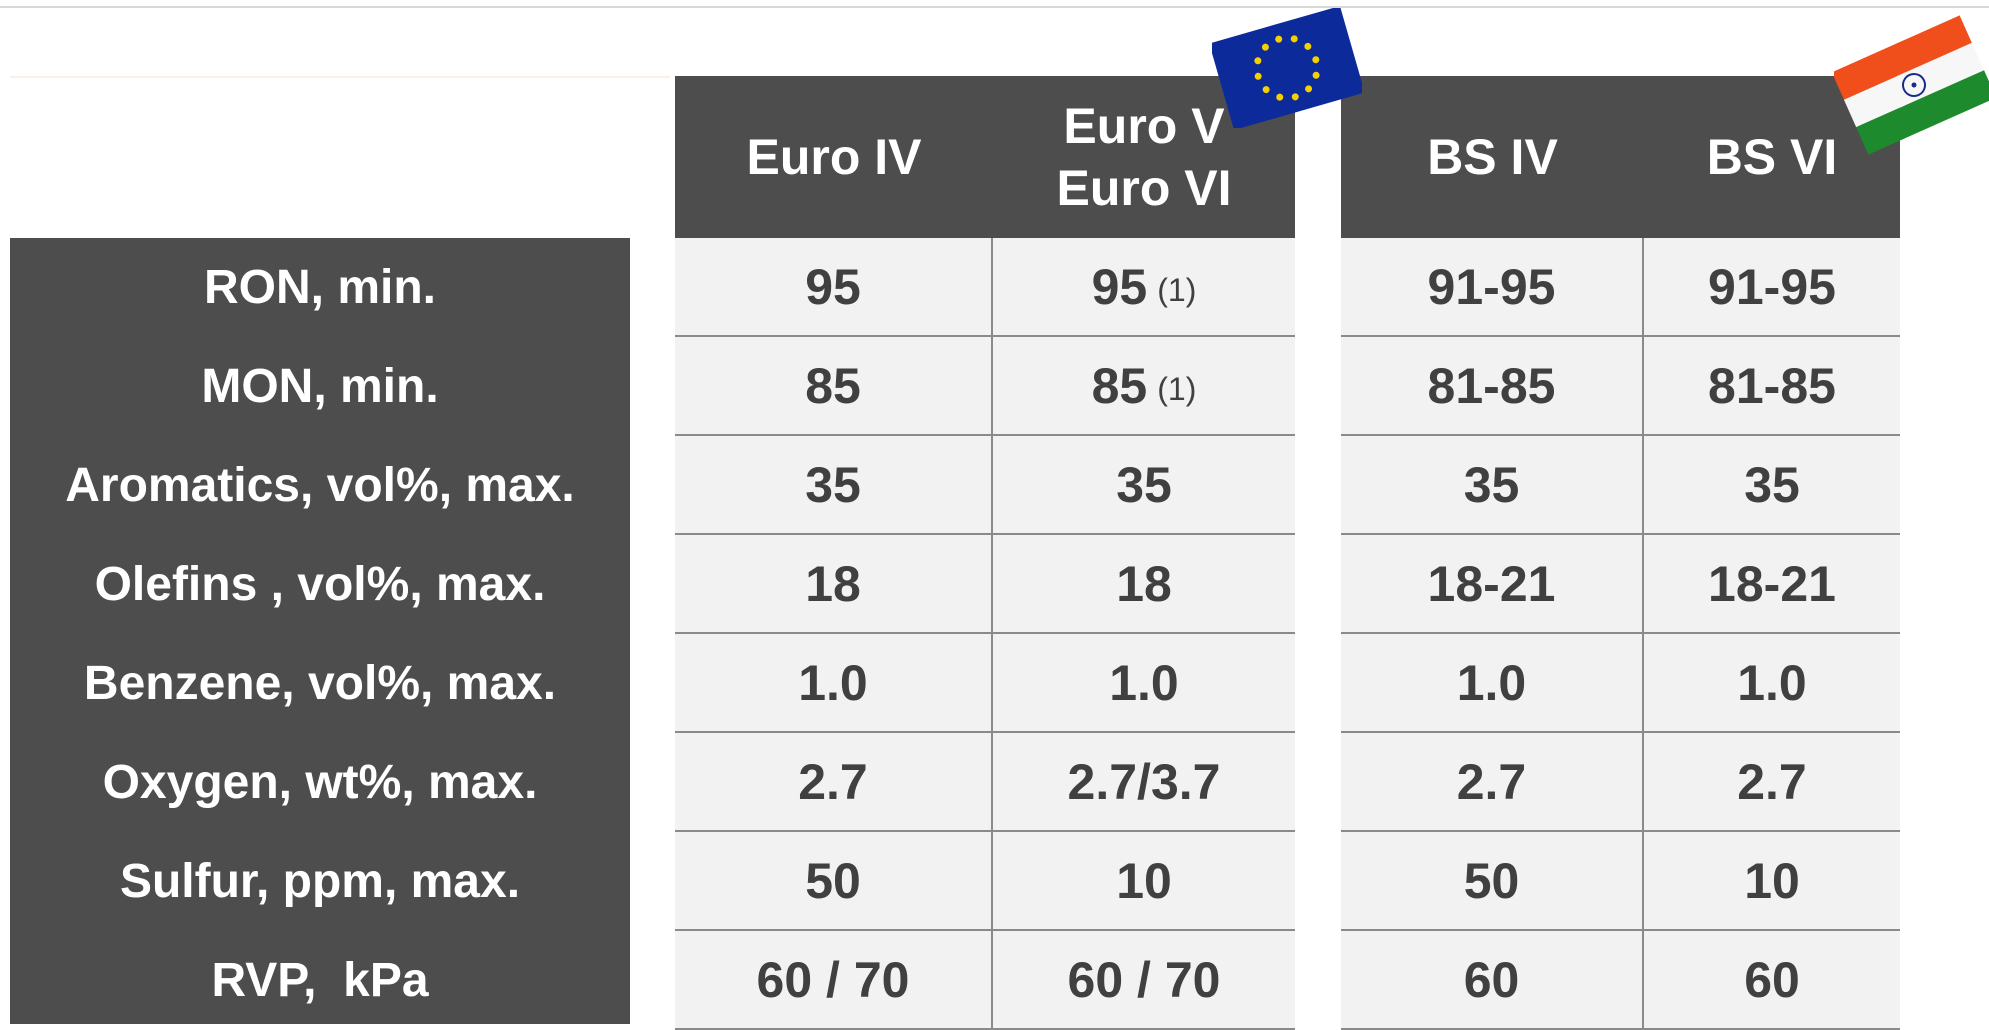  I want to click on header-text: BS IV, so click(1492, 156).